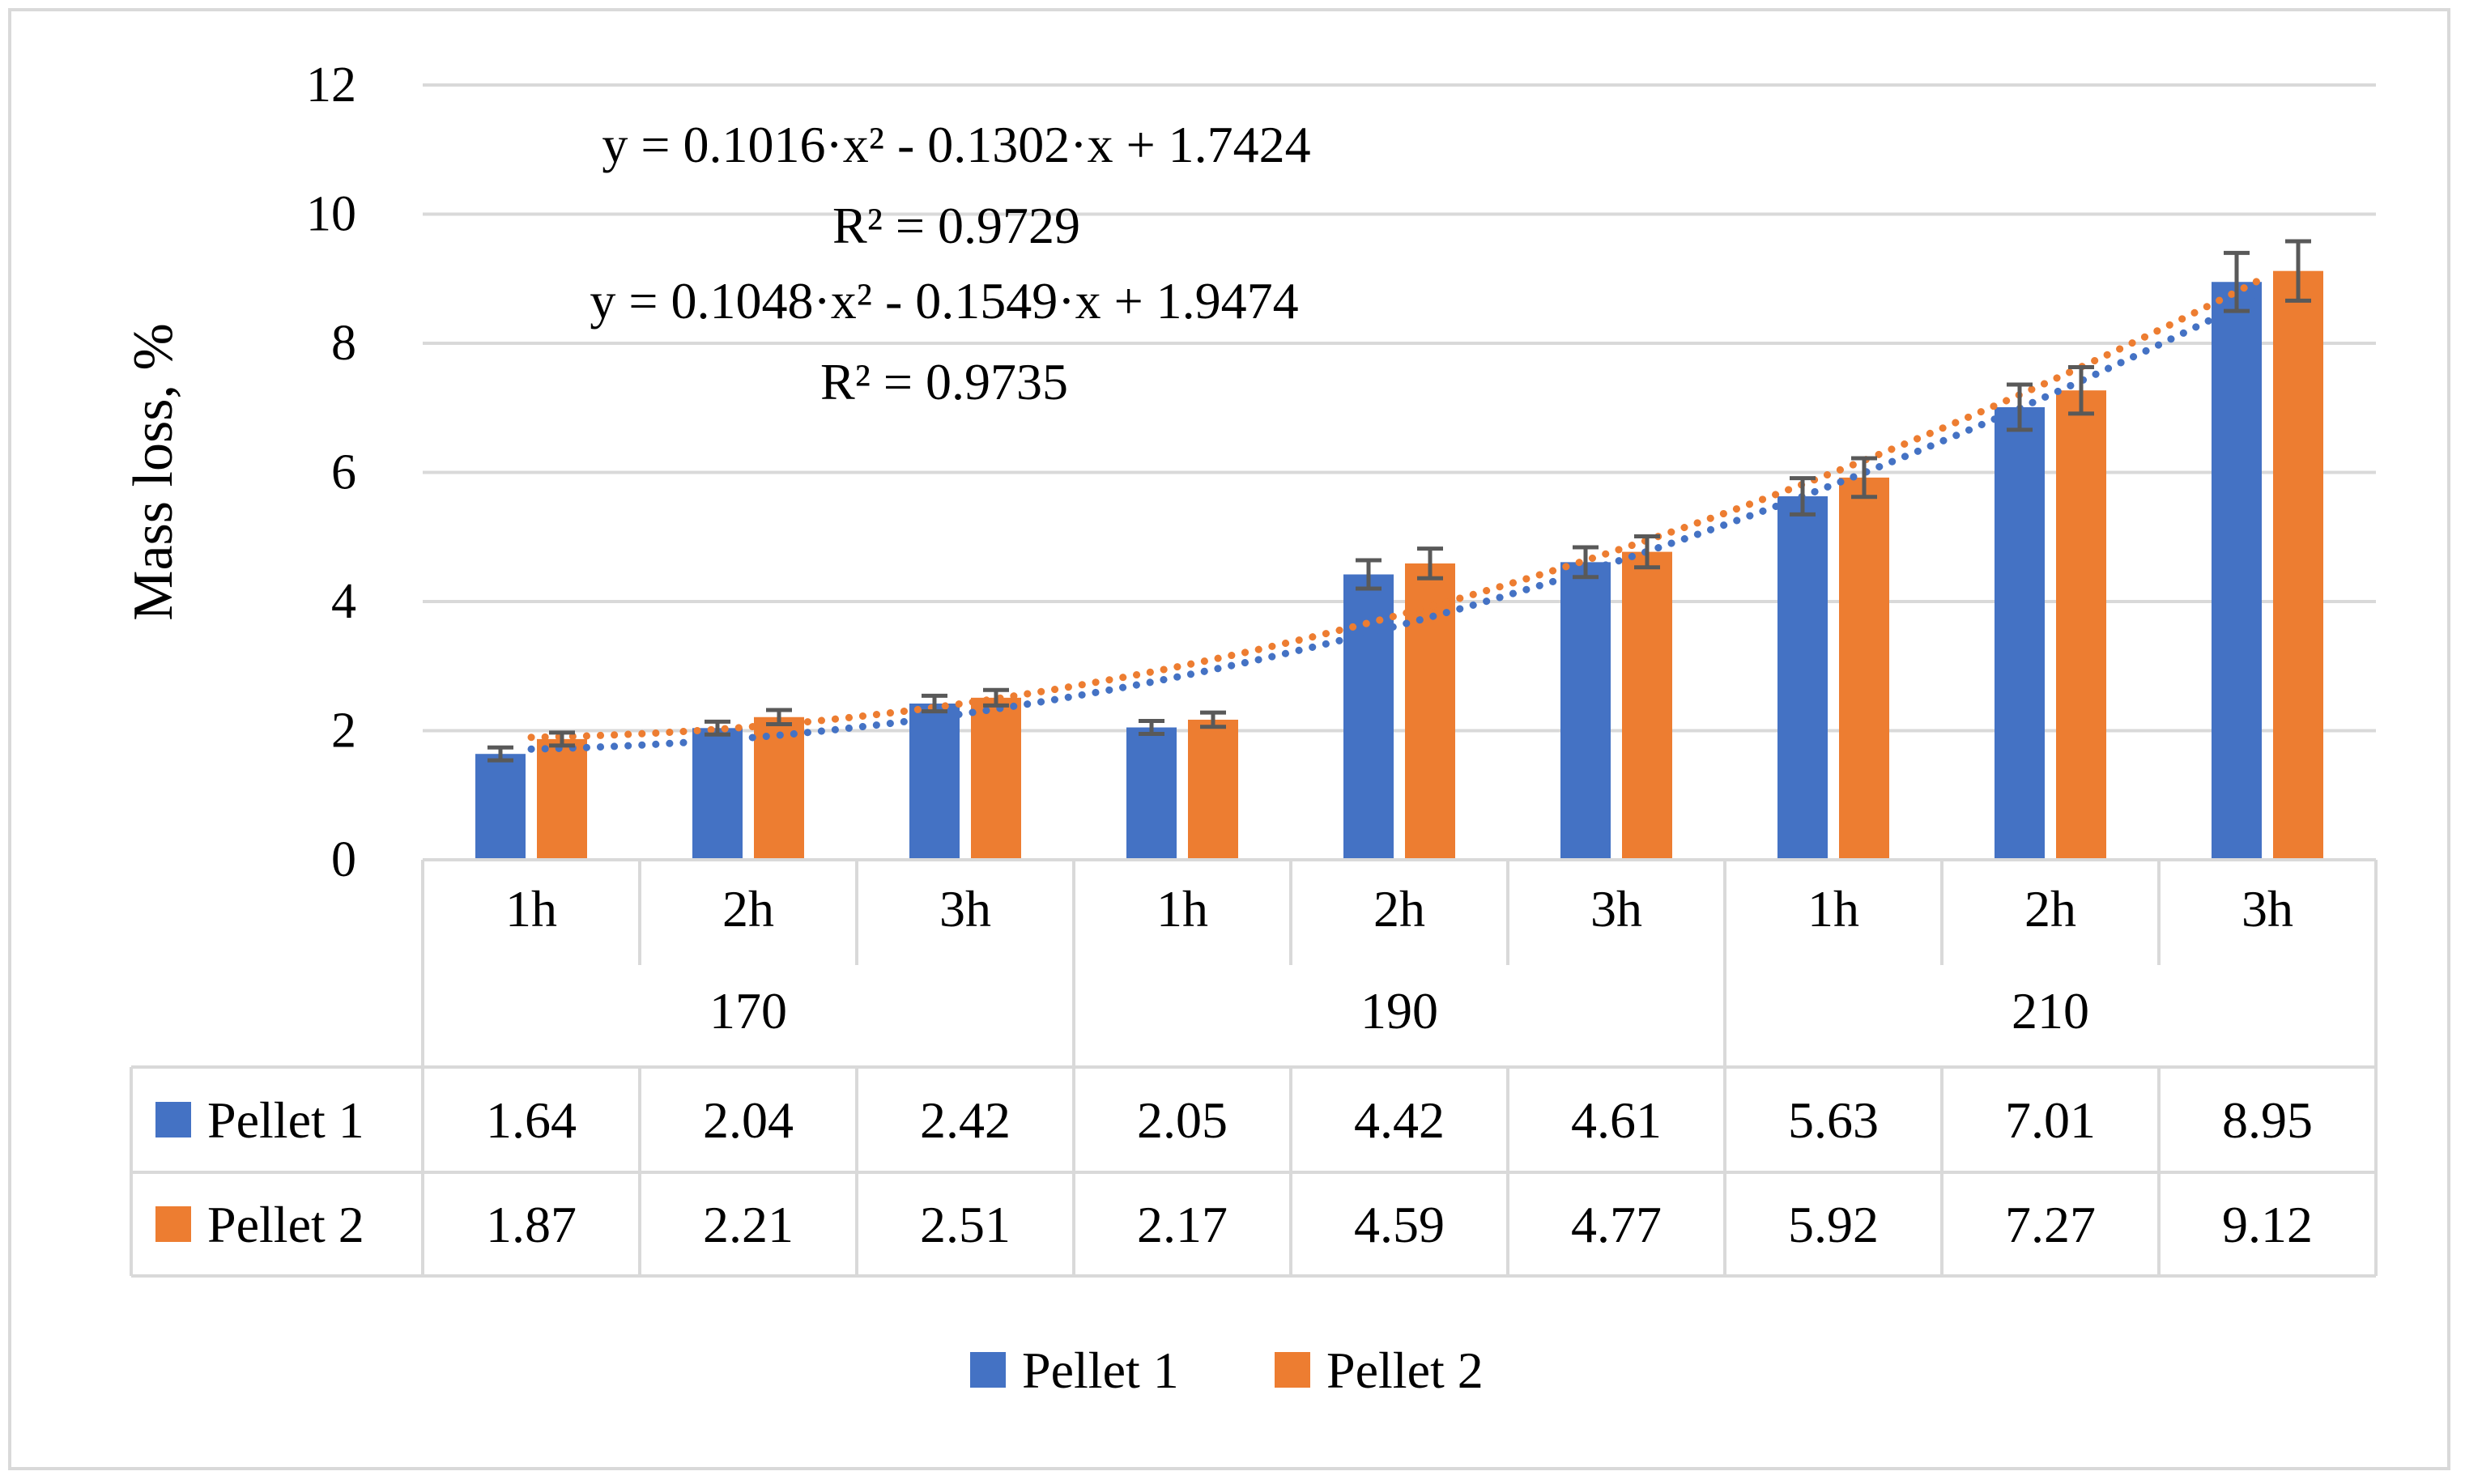 Image resolution: width=2465 pixels, height=1484 pixels. What do you see at coordinates (1399, 1120) in the screenshot?
I see `data-label: 4.42` at bounding box center [1399, 1120].